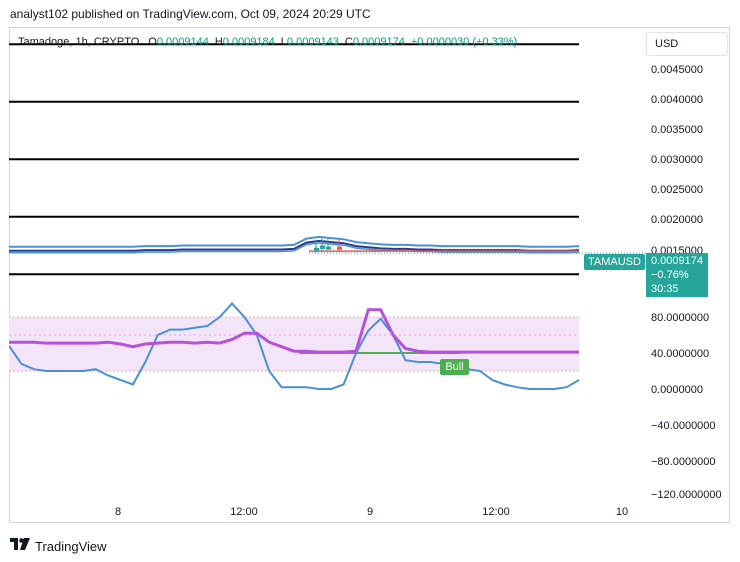 Image resolution: width=740 pixels, height=562 pixels. Describe the element at coordinates (677, 190) in the screenshot. I see `price-tick: 0.0025000` at that location.